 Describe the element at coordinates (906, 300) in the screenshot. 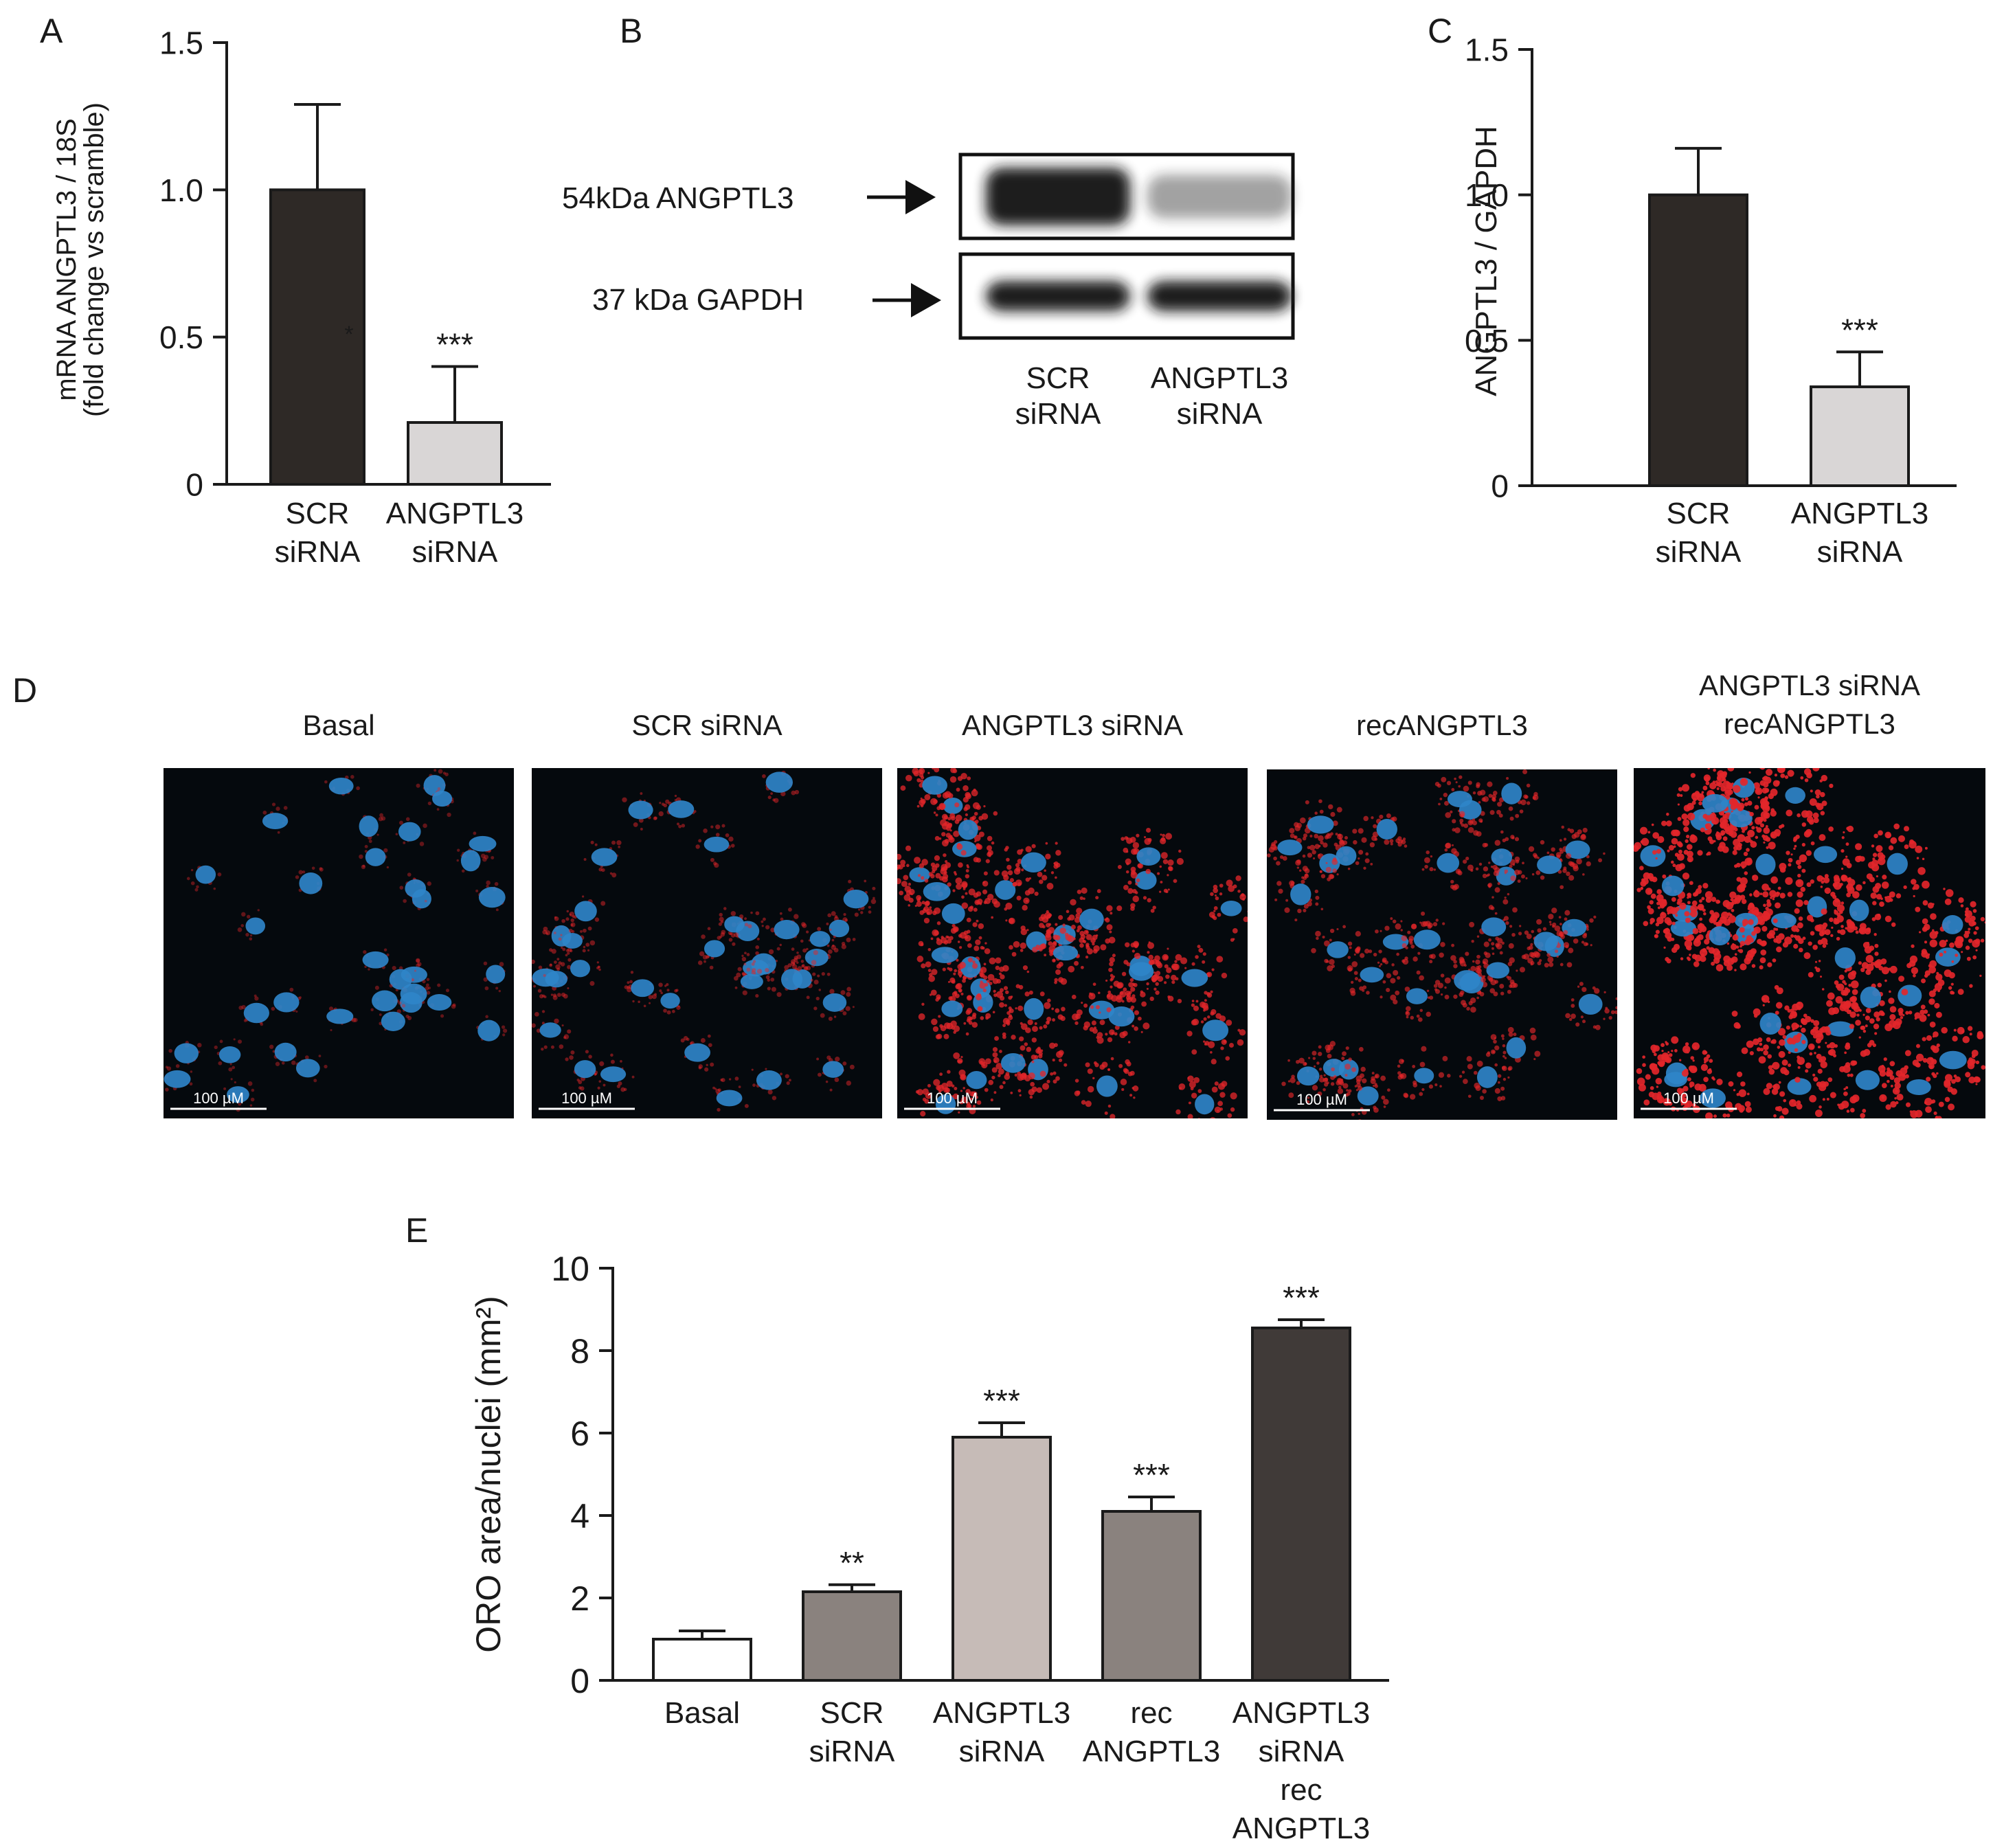

I see `arrow-icon` at that location.